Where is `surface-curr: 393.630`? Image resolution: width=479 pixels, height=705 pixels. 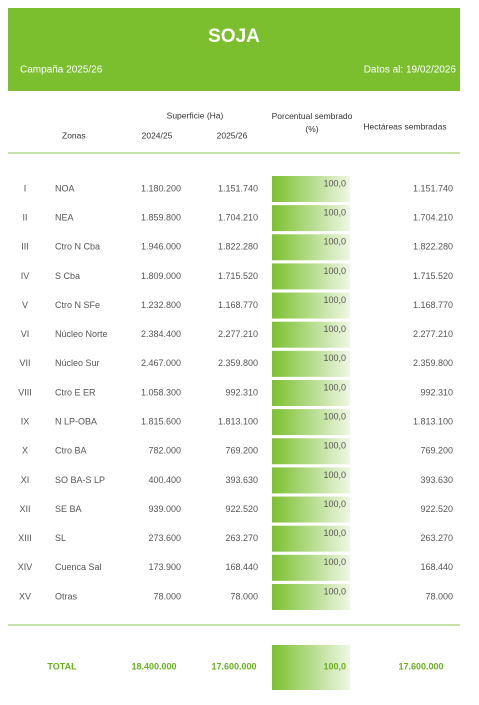
surface-curr: 393.630 is located at coordinates (241, 480).